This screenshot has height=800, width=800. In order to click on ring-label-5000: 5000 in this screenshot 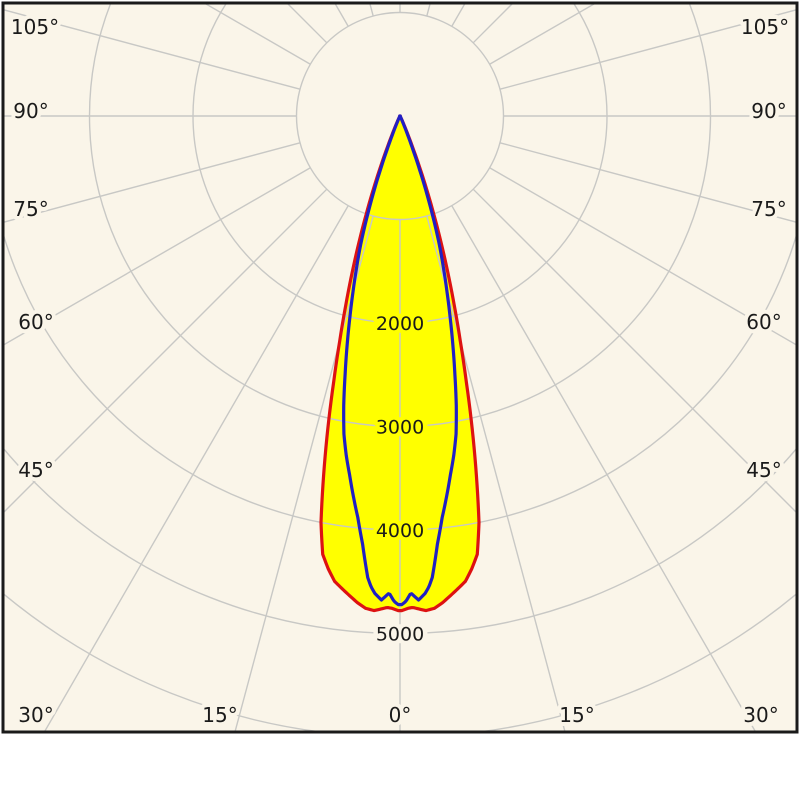, I will do `click(400, 635)`.